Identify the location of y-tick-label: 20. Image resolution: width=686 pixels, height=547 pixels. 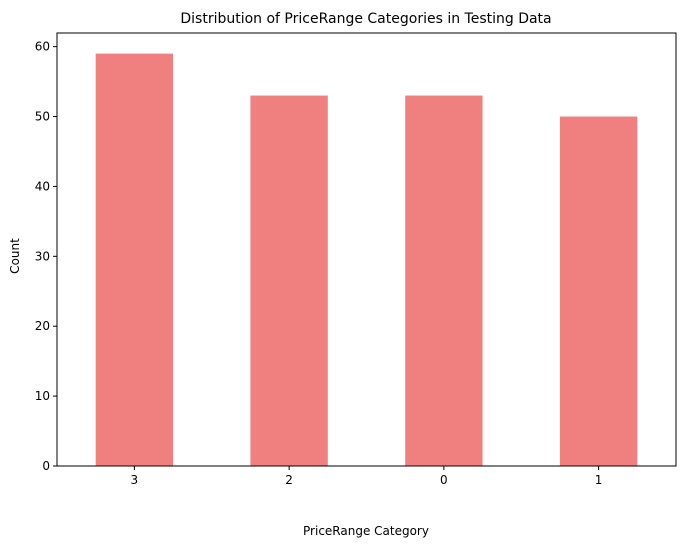
(42, 326).